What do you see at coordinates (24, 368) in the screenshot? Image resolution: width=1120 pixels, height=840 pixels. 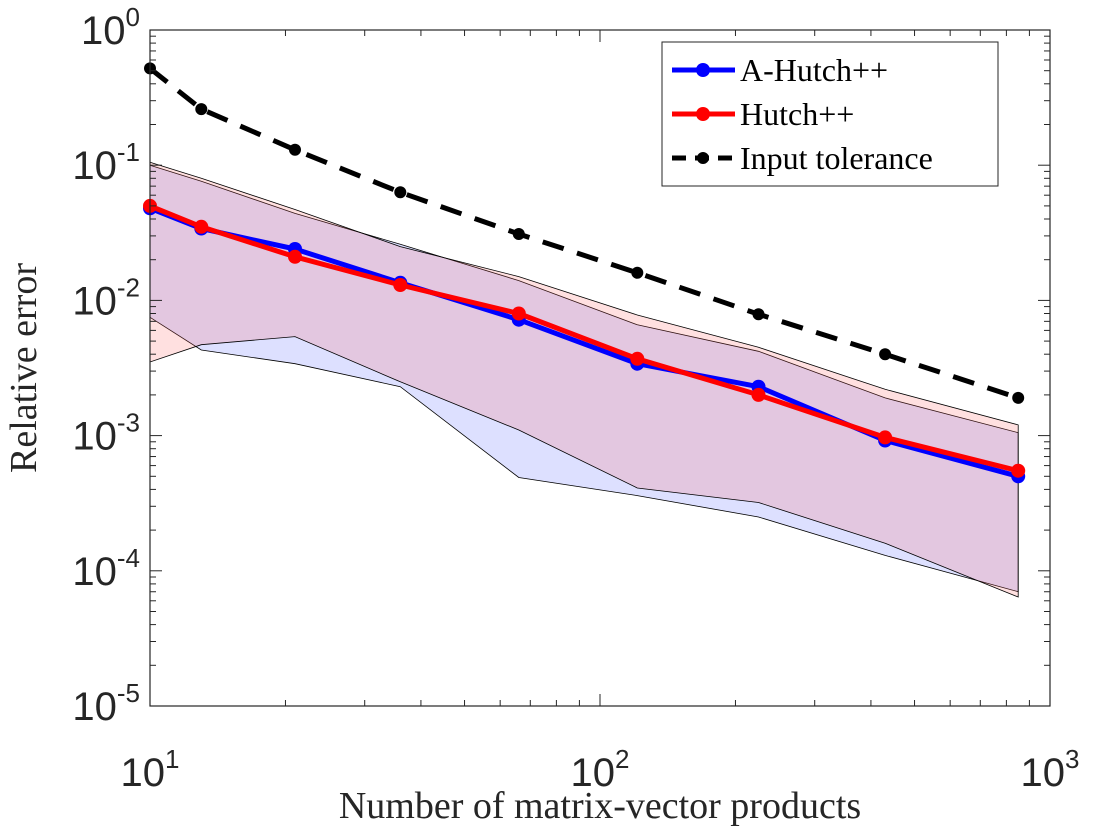 I see `y-axis-label: Relative error` at bounding box center [24, 368].